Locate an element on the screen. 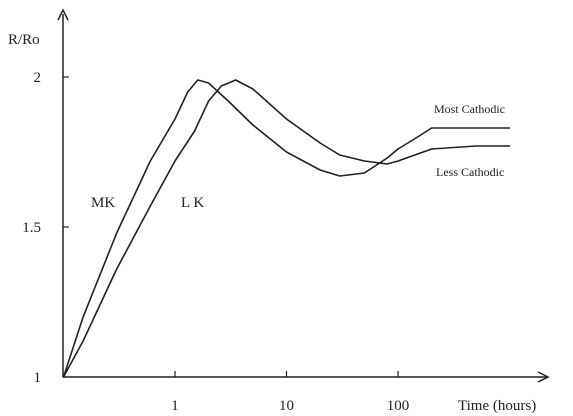 Image resolution: width=573 pixels, height=416 pixels. x-tick-label: 100 is located at coordinates (398, 406).